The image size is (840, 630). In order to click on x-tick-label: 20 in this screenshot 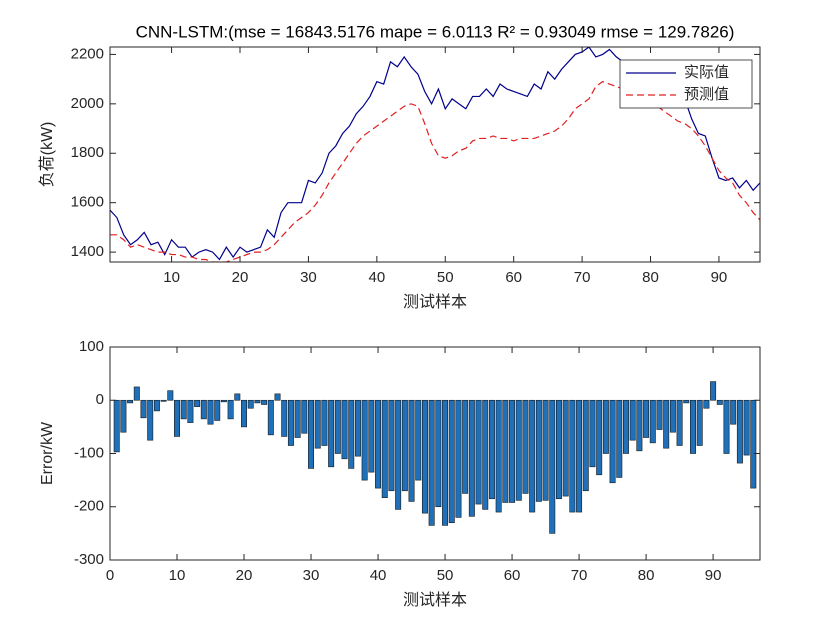, I will do `click(244, 575)`.